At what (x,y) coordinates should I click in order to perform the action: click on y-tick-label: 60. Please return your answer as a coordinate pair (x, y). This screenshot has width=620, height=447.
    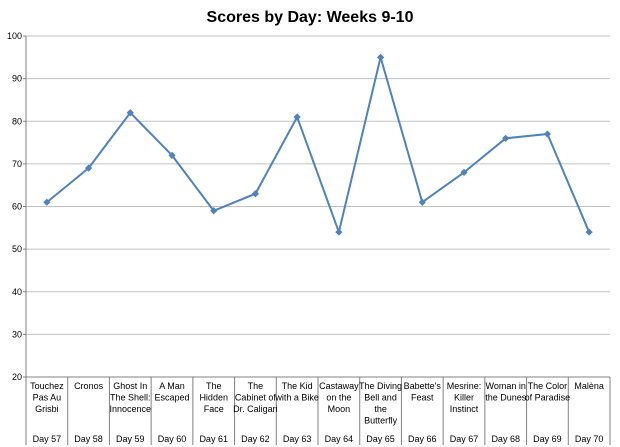
    Looking at the image, I should click on (17, 207).